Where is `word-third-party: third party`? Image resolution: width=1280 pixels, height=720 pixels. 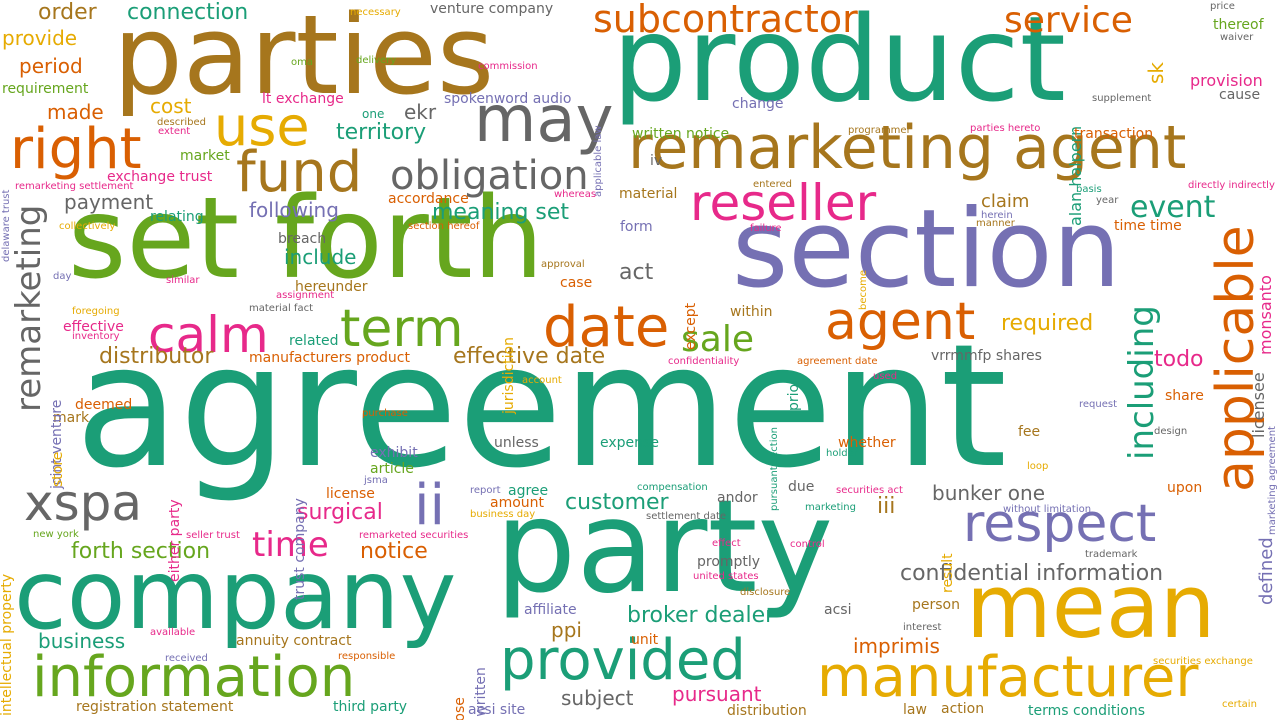 word-third-party: third party is located at coordinates (370, 707).